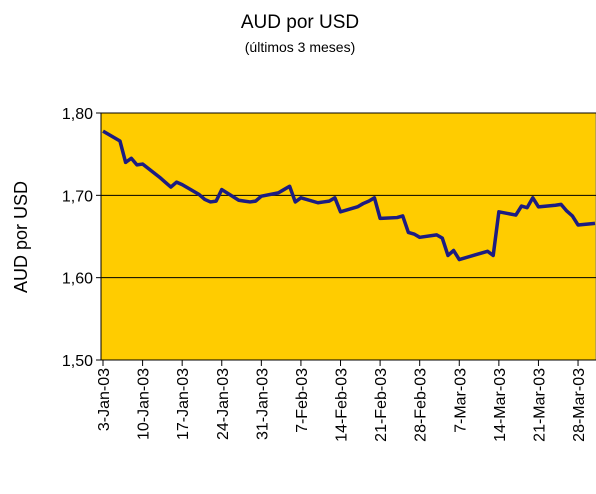 The height and width of the screenshot is (494, 596). I want to click on x-tick-label: 7-Feb-03, so click(302, 400).